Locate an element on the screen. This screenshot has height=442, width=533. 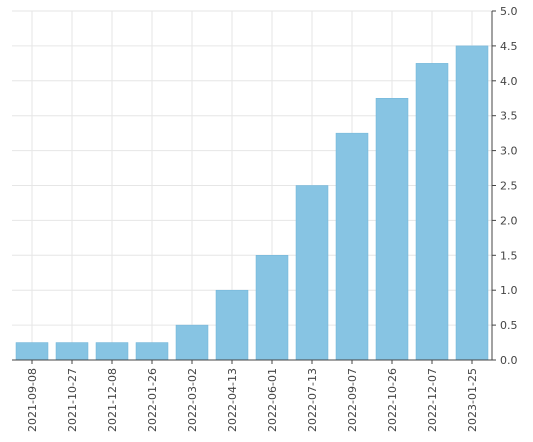
y-tick-label: 4.0 is located at coordinates (509, 81).